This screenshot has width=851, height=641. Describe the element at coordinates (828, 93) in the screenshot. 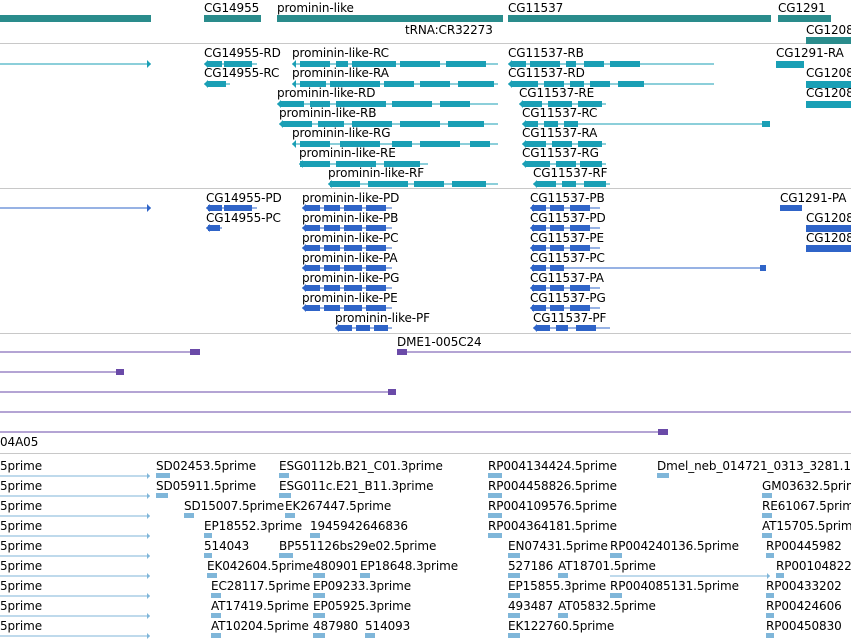

I see `transcript-label: CG1208` at that location.